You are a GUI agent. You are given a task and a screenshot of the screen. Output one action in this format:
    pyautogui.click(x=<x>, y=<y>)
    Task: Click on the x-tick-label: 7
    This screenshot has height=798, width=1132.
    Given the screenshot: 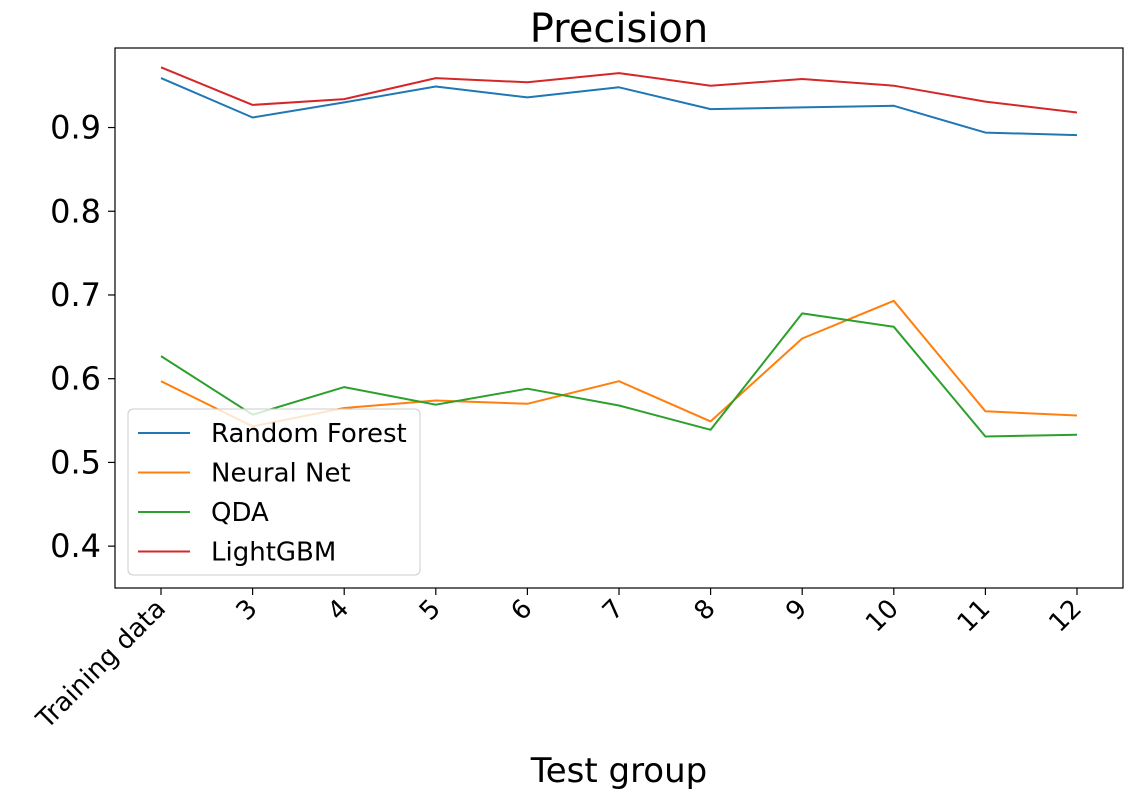 What is the action you would take?
    pyautogui.click(x=613, y=610)
    